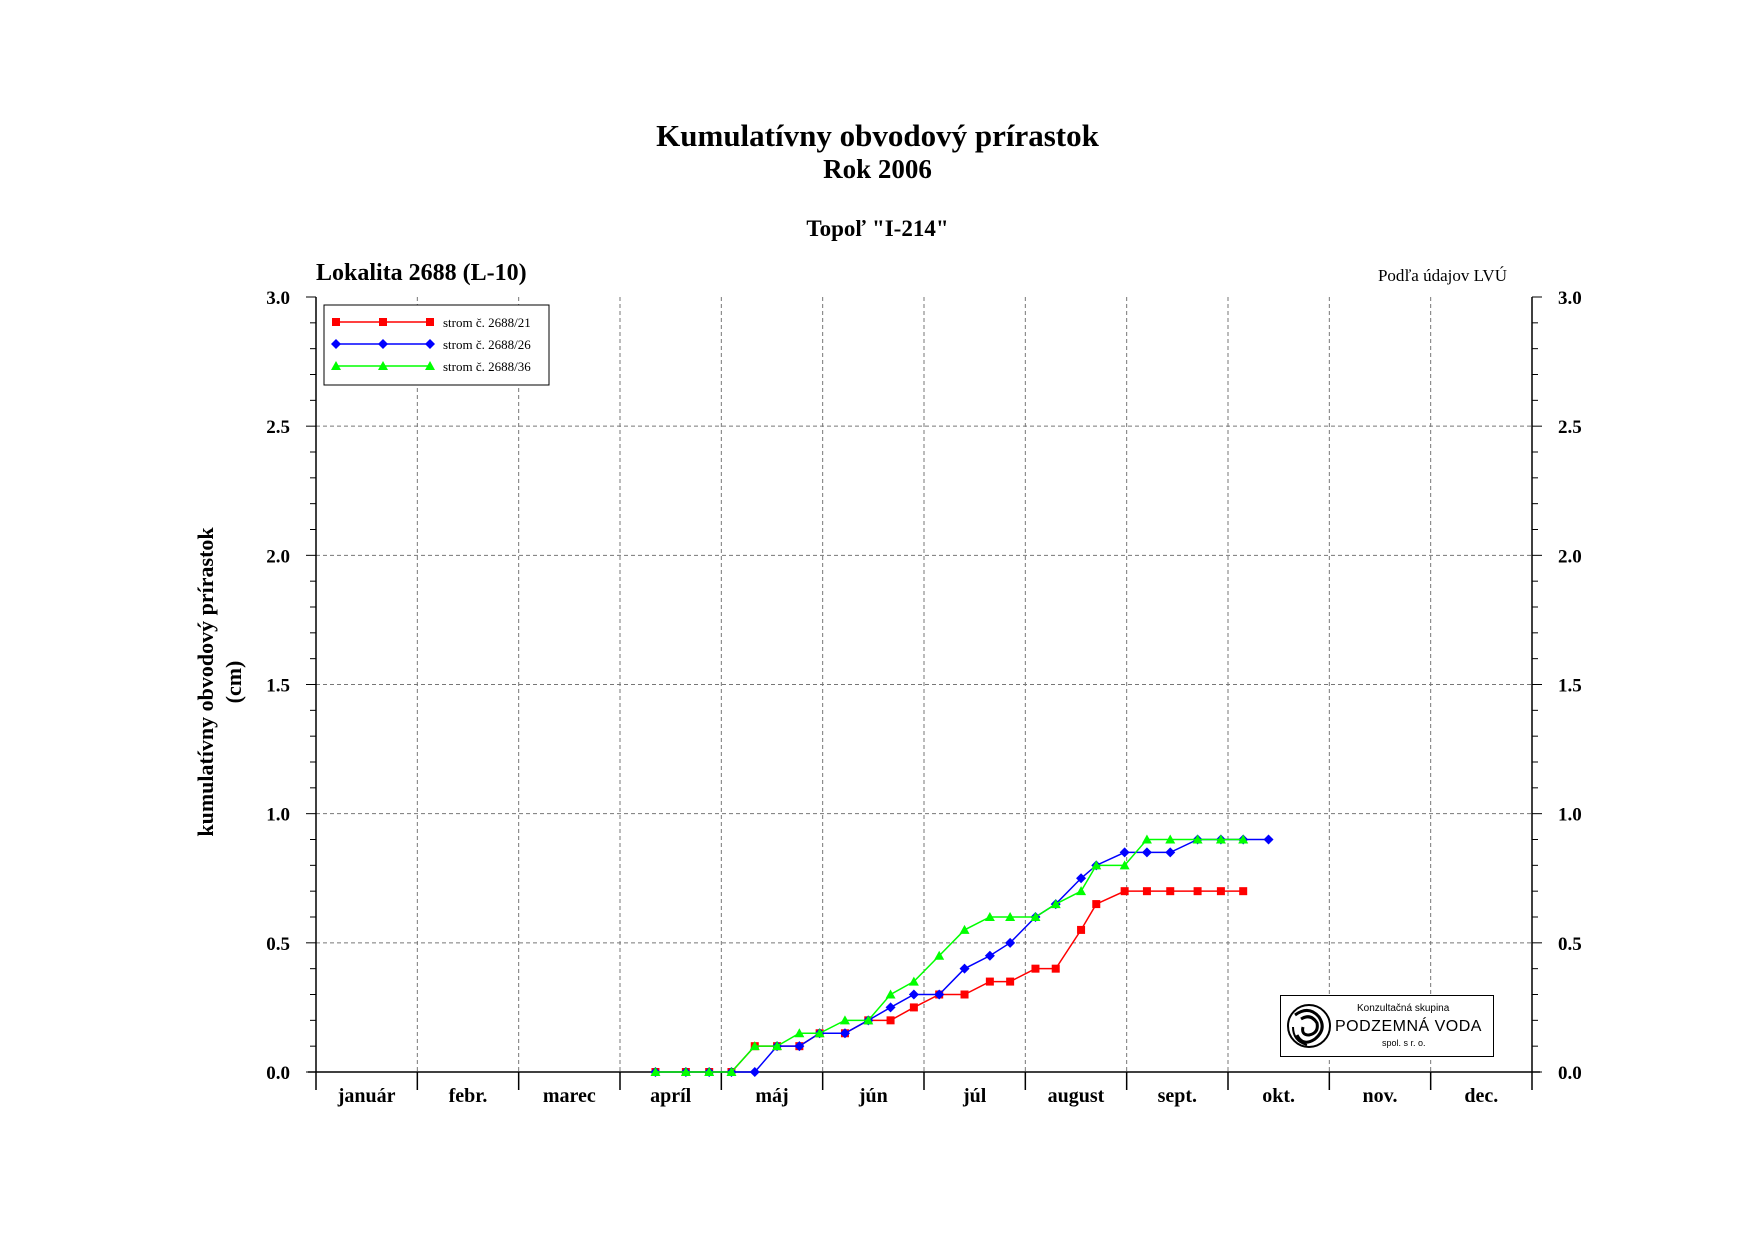 Image resolution: width=1755 pixels, height=1240 pixels. What do you see at coordinates (278, 1073) in the screenshot?
I see `y-tick-label-left: 0.0` at bounding box center [278, 1073].